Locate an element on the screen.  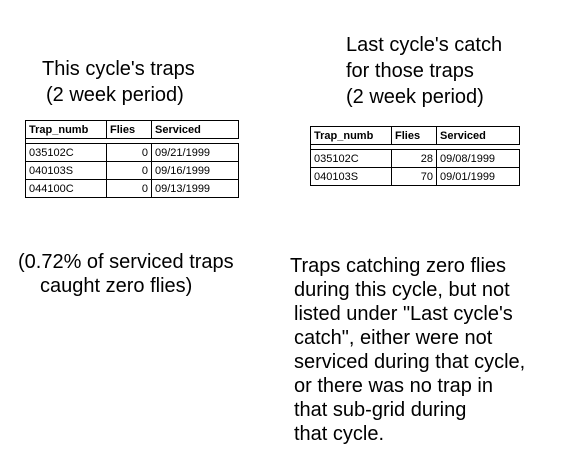
last-cycle-heading-line2: for those traps is located at coordinates (410, 71).